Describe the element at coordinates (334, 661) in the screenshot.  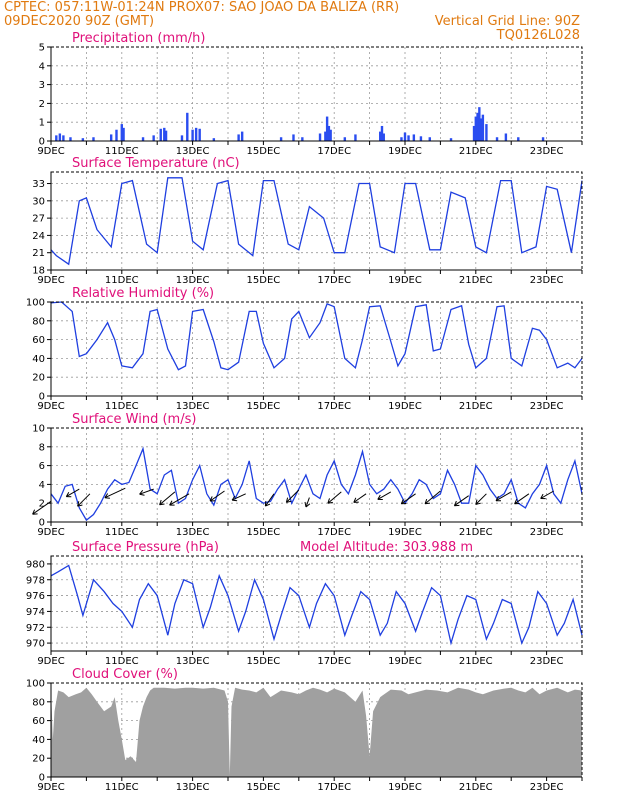
I see `pressure-xtick-label: 17DEC` at that location.